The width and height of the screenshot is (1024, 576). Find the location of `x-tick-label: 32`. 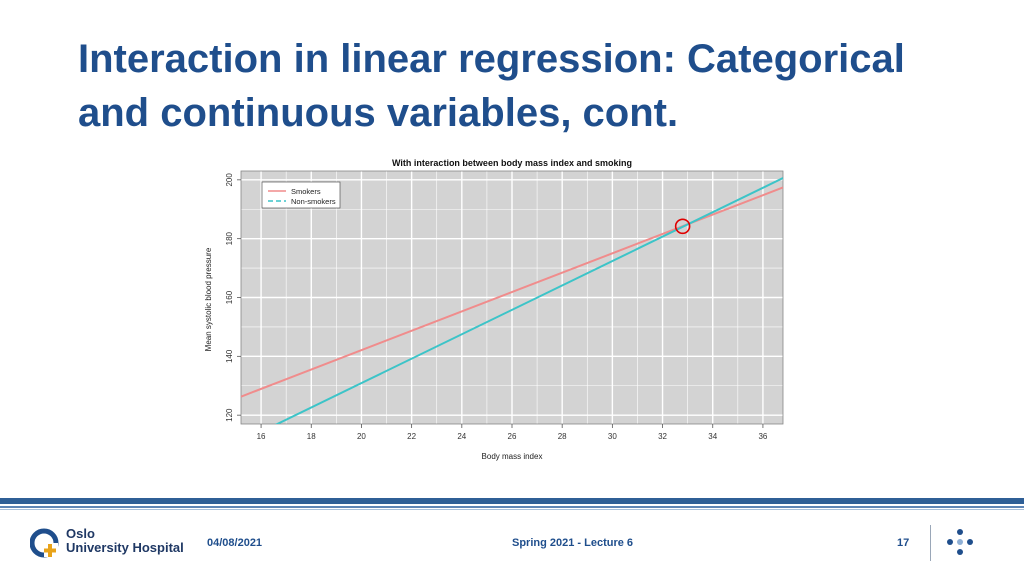

x-tick-label: 32 is located at coordinates (662, 436).